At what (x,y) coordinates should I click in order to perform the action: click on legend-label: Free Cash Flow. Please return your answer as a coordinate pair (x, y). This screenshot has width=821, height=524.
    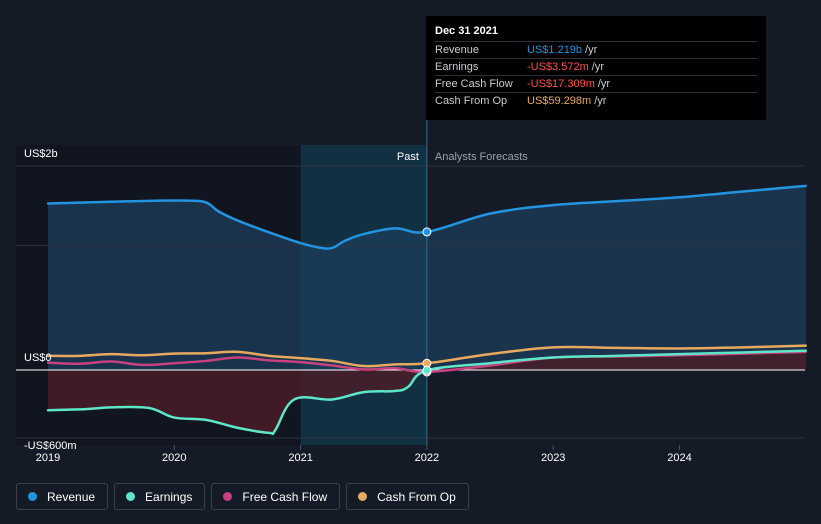
    Looking at the image, I should click on (285, 496).